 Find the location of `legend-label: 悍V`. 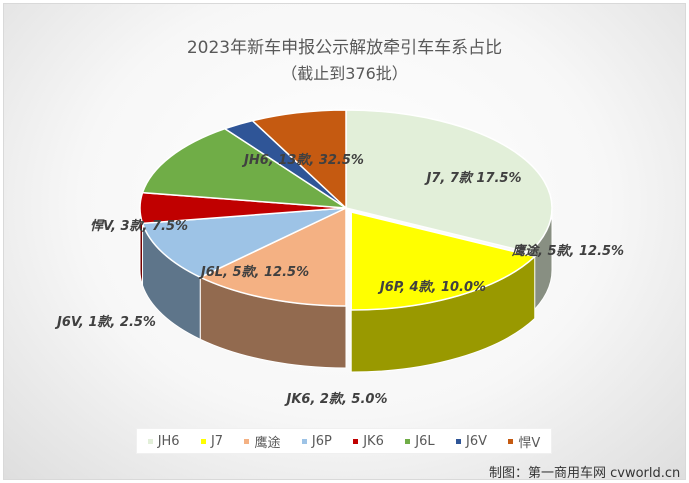

legend-label: 悍V is located at coordinates (529, 443).